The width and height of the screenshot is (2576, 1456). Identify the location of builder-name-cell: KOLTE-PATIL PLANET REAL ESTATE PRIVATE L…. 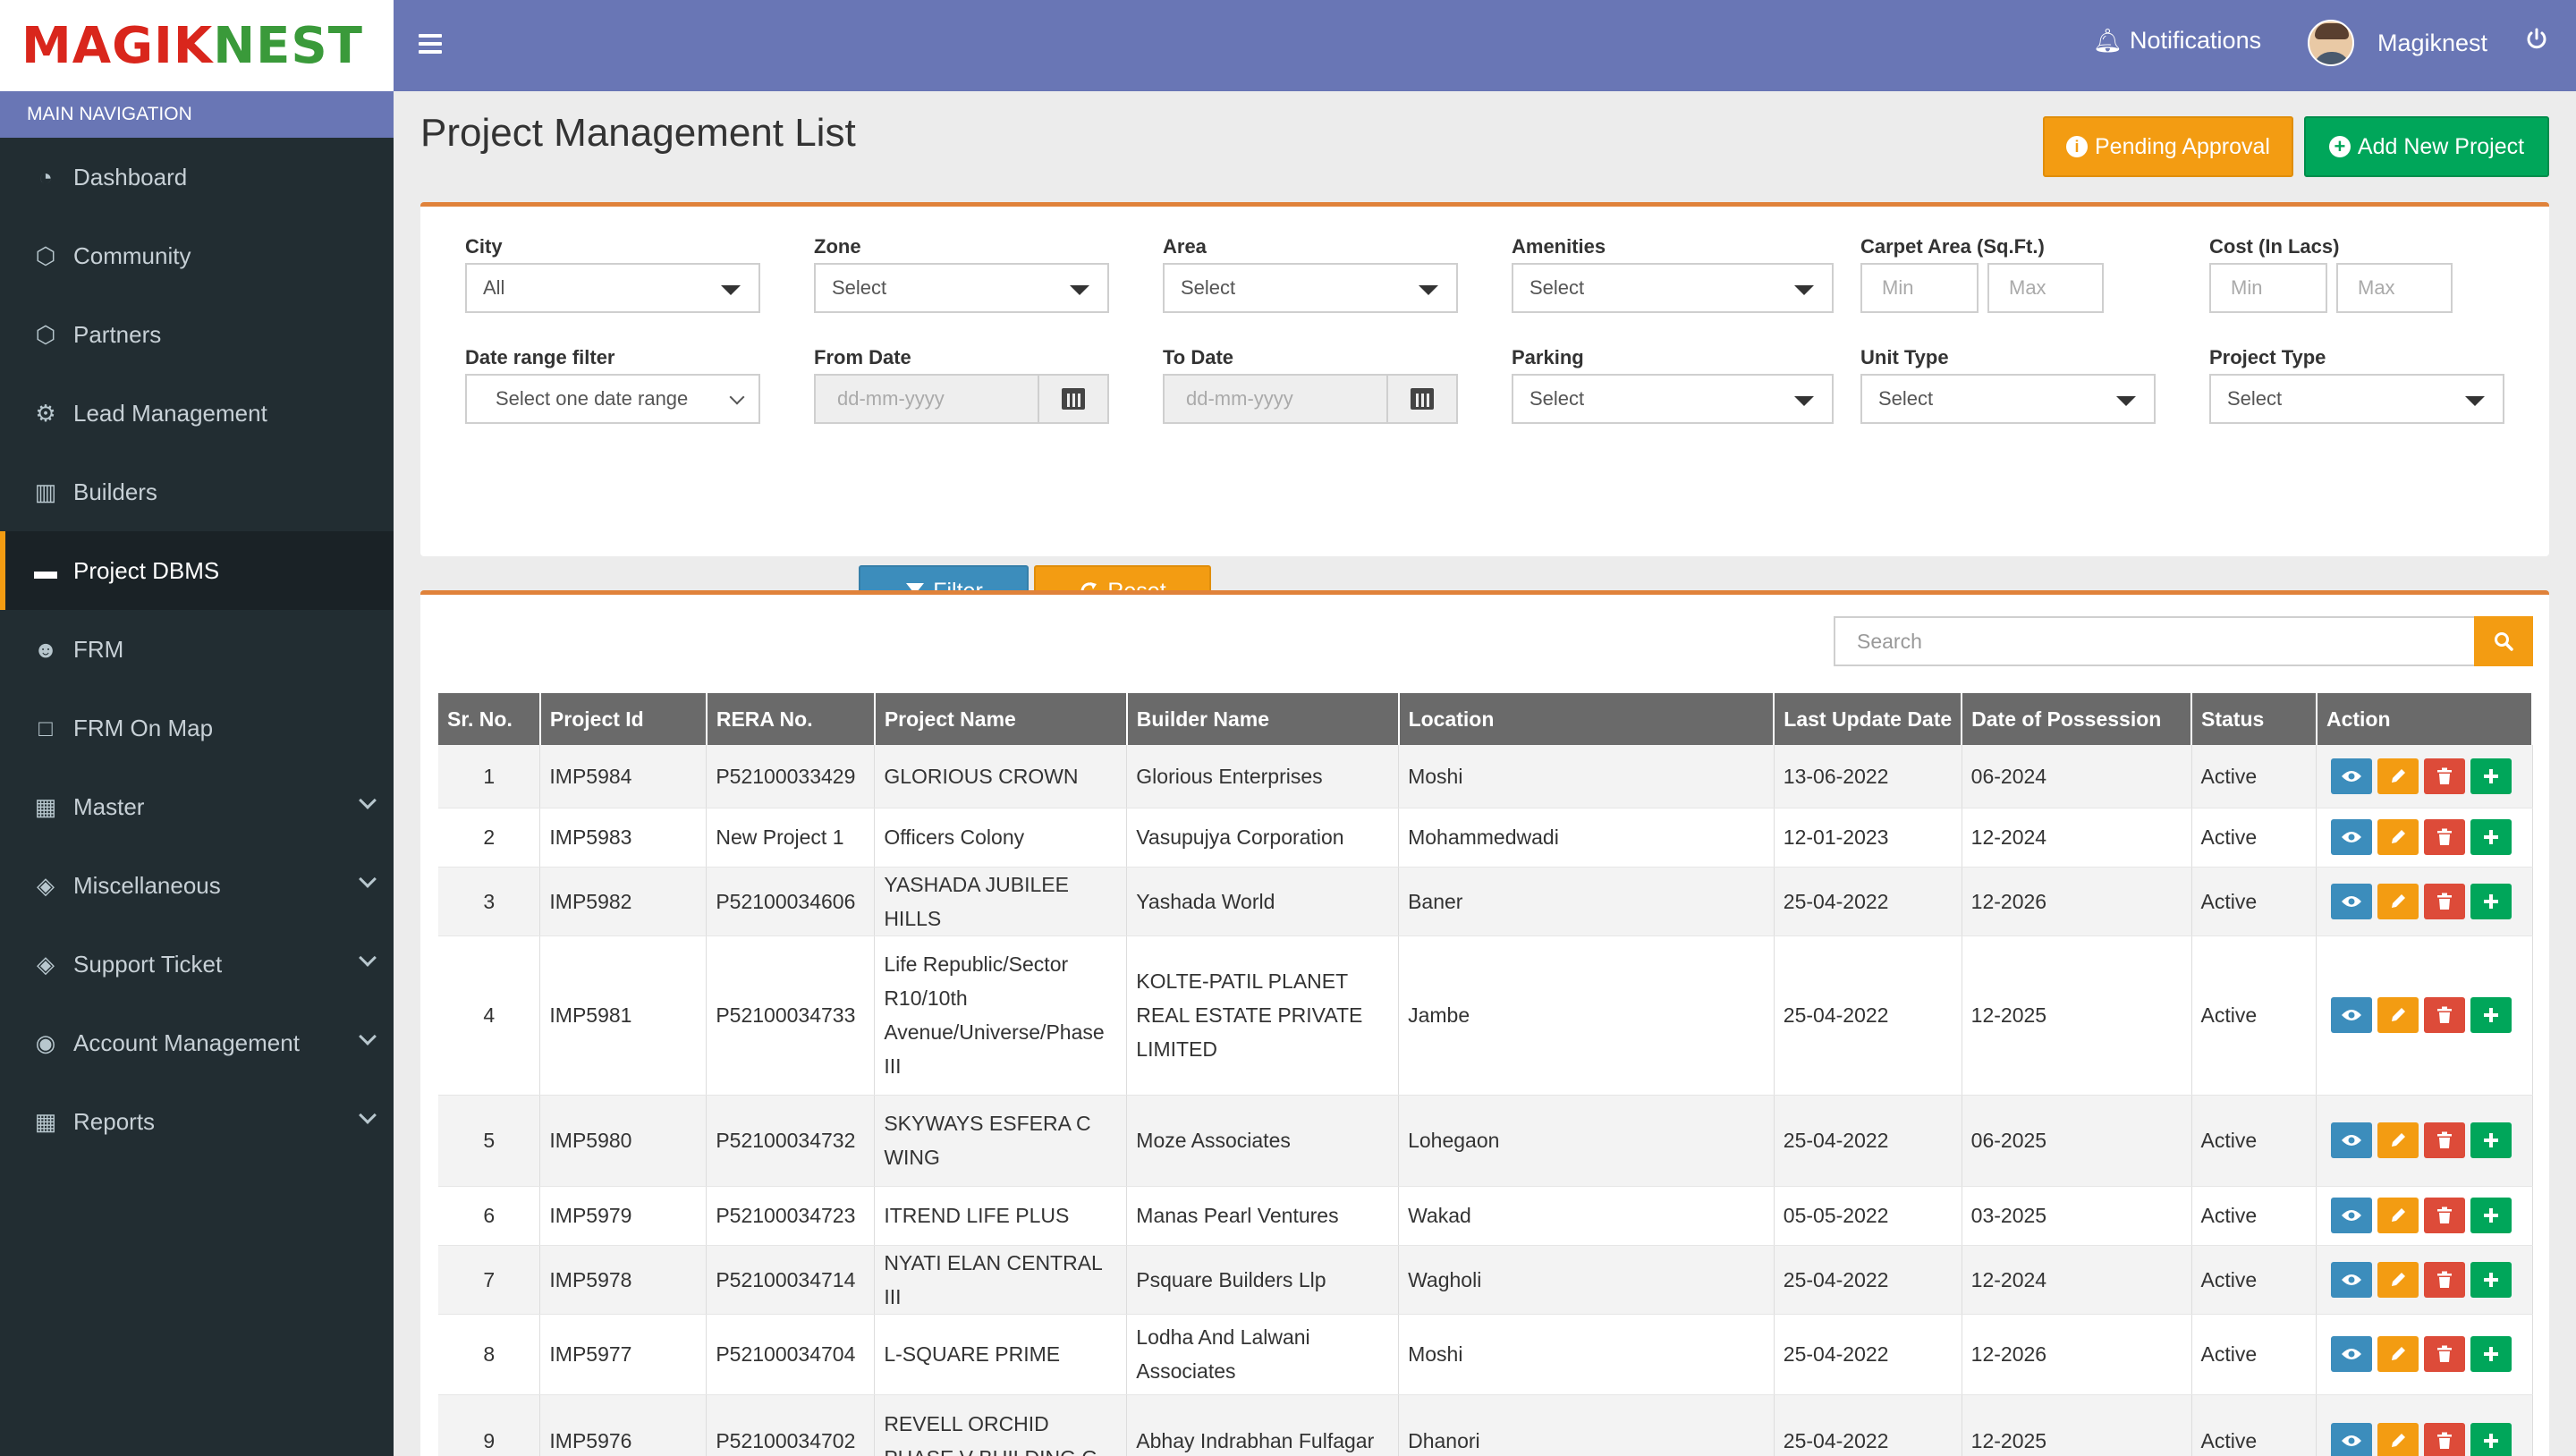
(1263, 1015).